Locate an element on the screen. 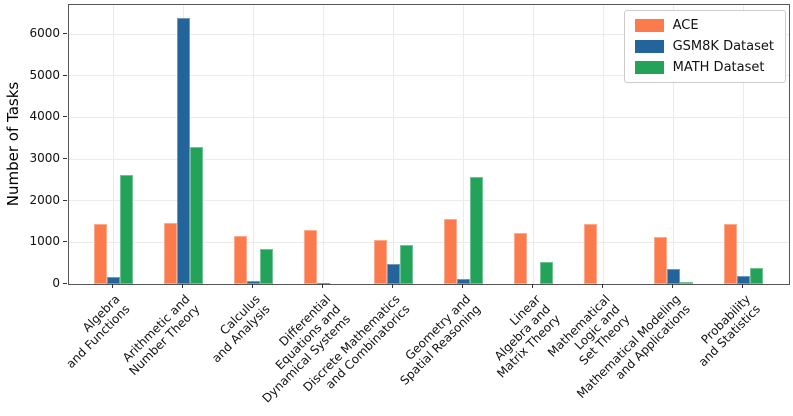 This screenshot has height=416, width=793. legend-item-math-dataset: MATH Dataset is located at coordinates (704, 67).